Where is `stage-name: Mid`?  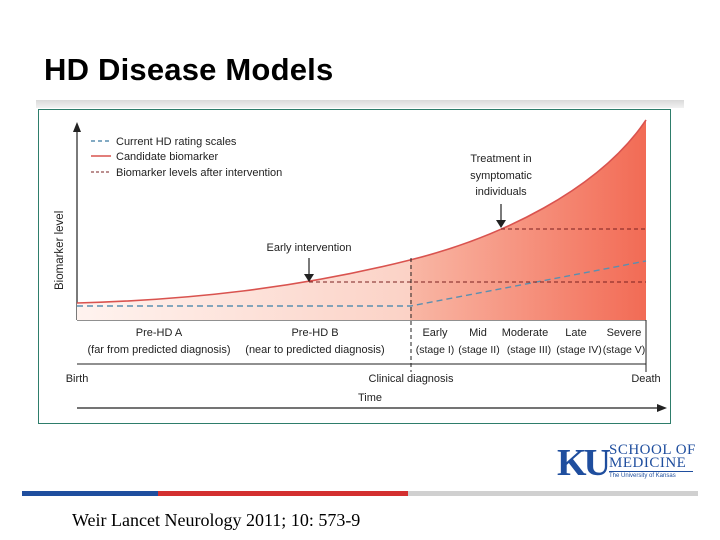 stage-name: Mid is located at coordinates (478, 333).